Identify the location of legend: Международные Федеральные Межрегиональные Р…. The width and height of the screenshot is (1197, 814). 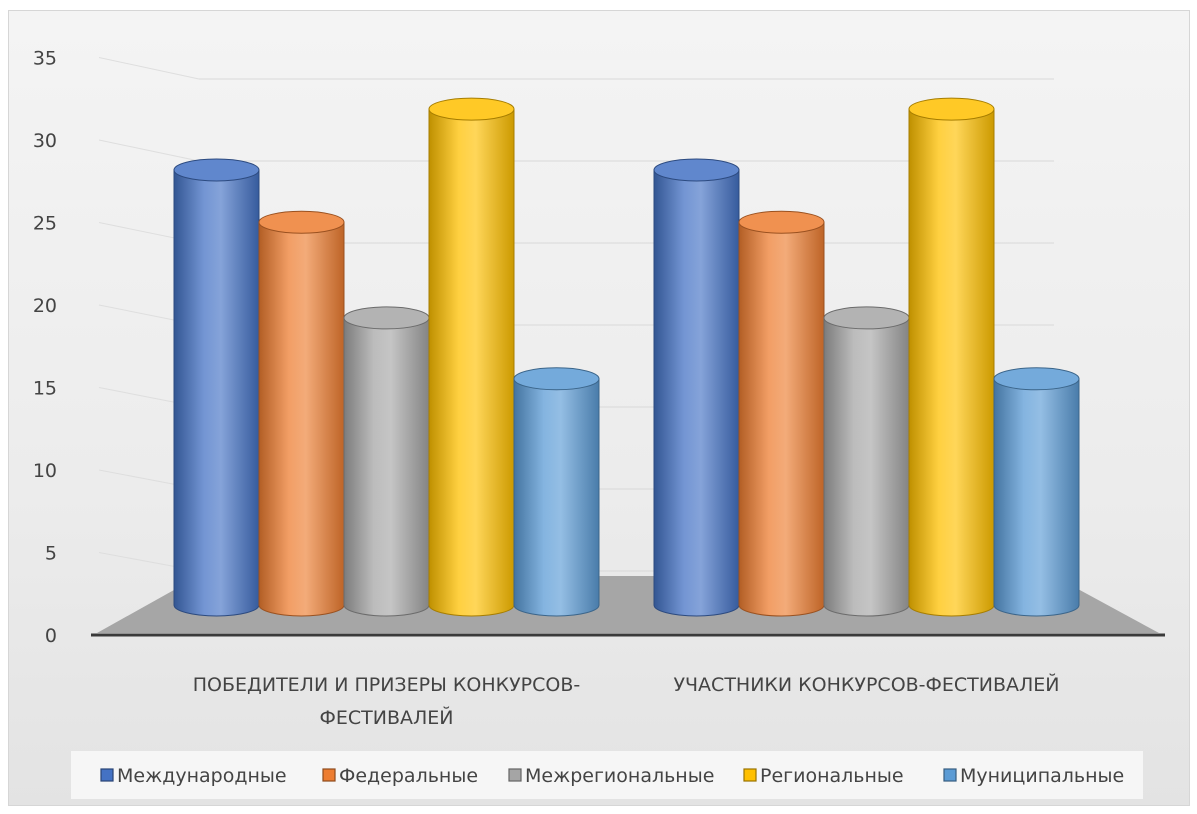
(607, 775).